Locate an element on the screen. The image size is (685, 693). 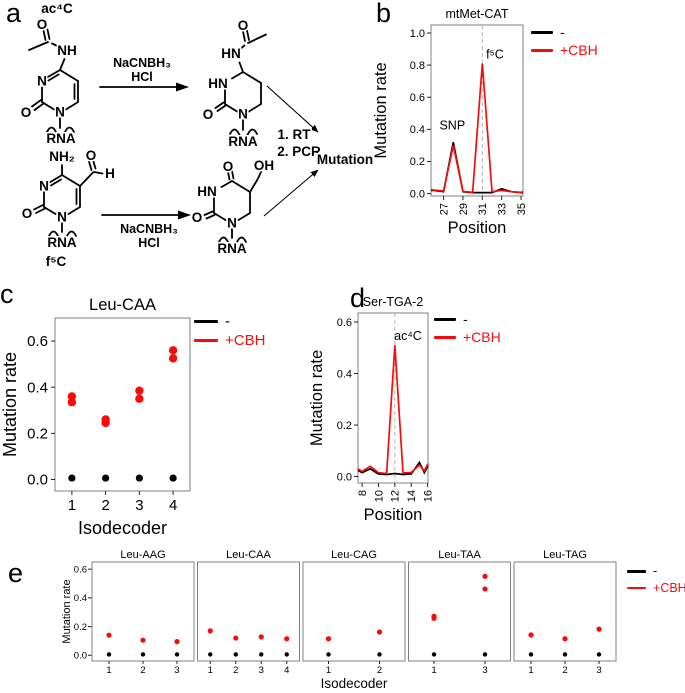
panel-label-a: a is located at coordinates (14, 14).